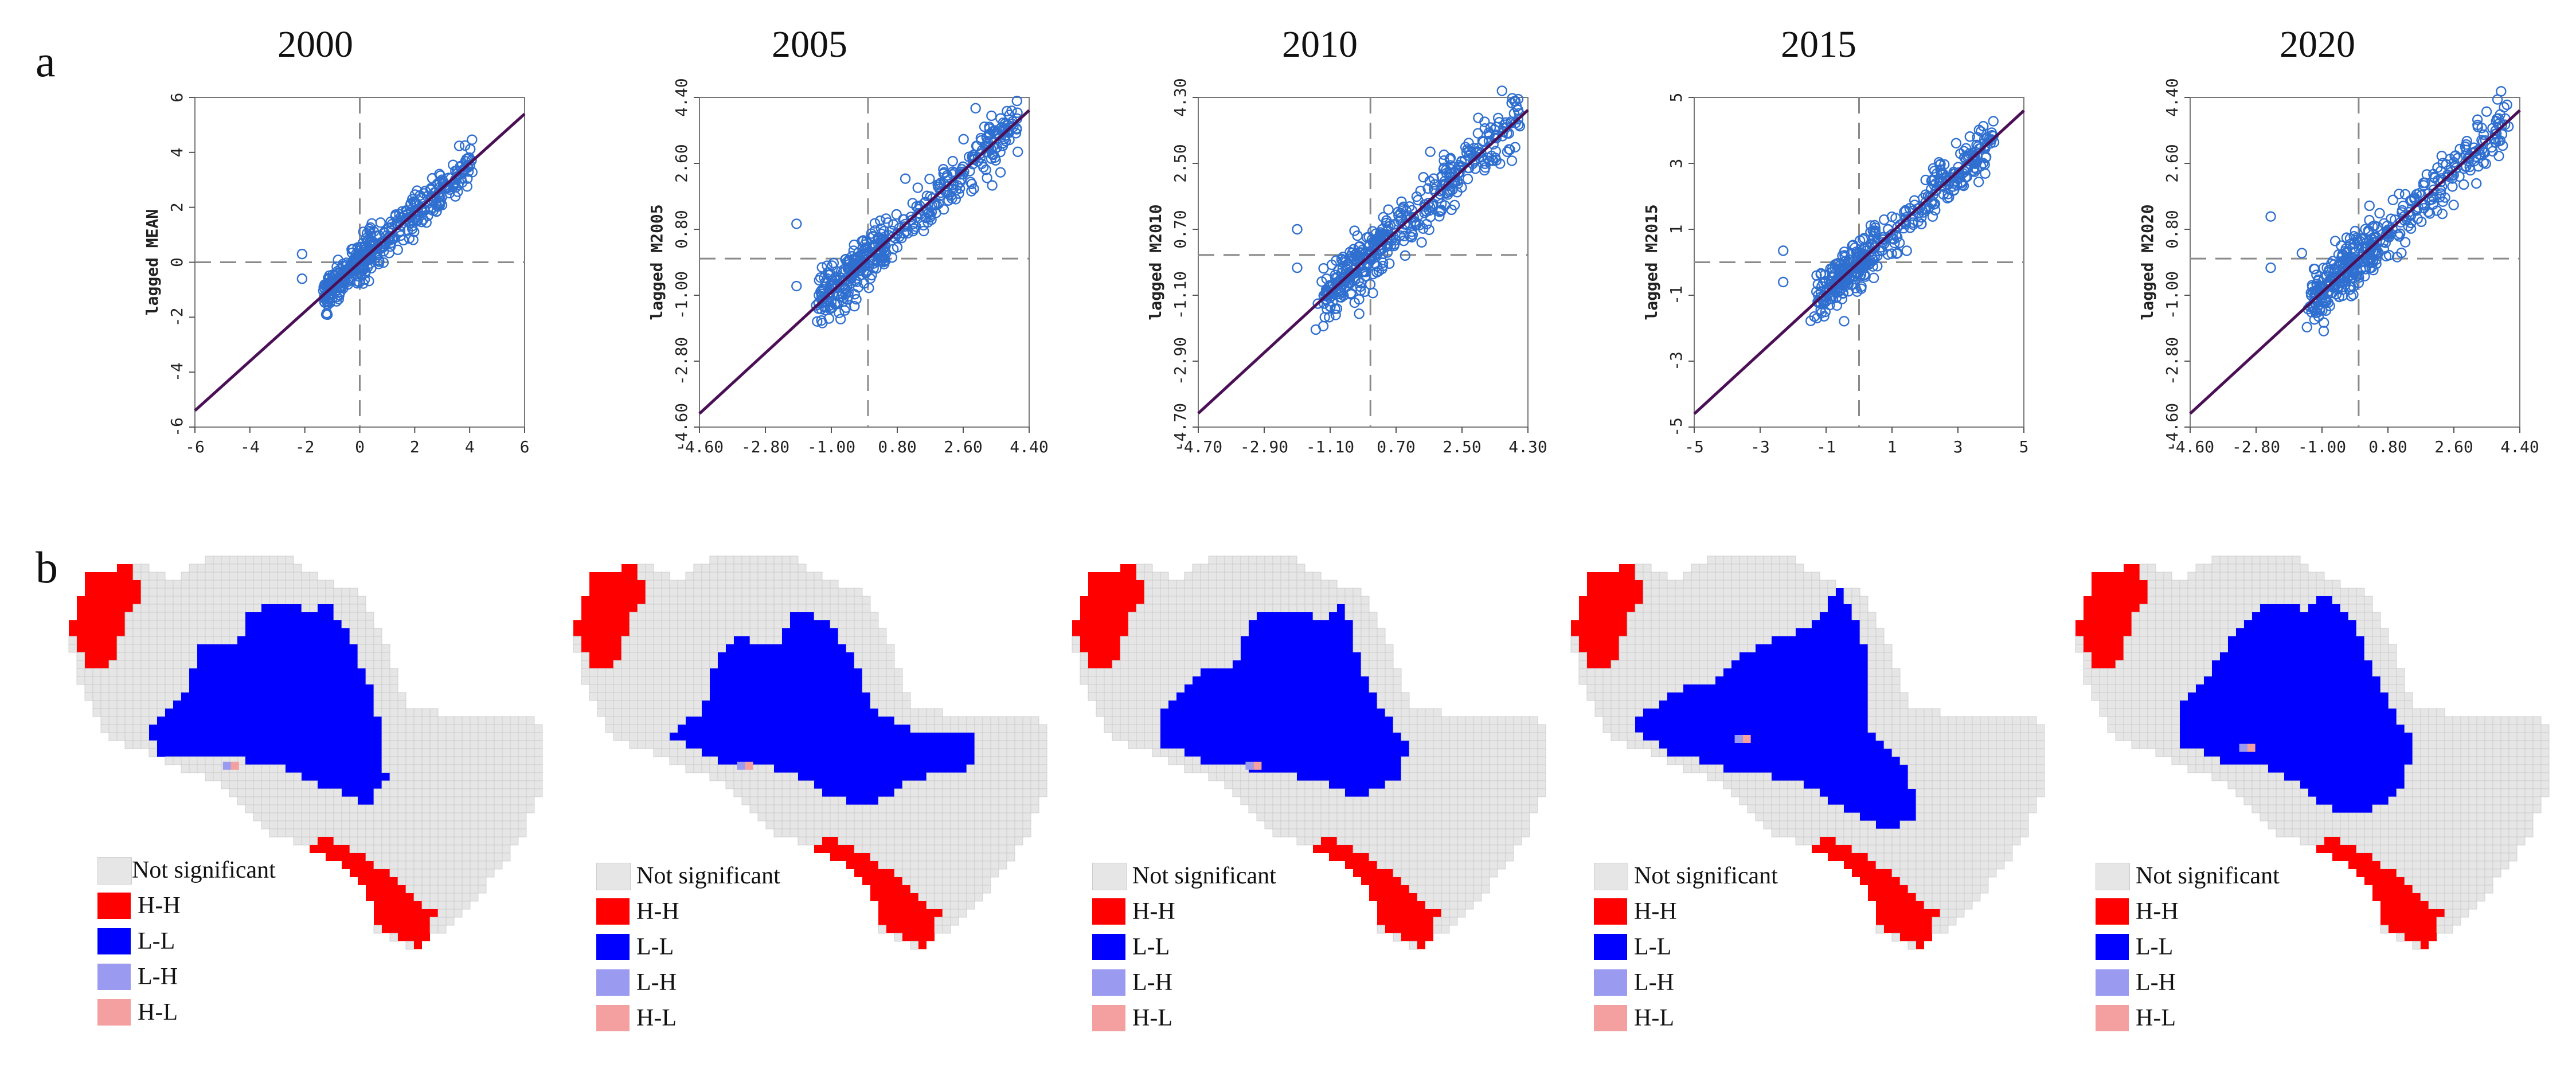 The image size is (2576, 1076). Describe the element at coordinates (1396, 446) in the screenshot. I see `x-tick-label: 0.70` at that location.